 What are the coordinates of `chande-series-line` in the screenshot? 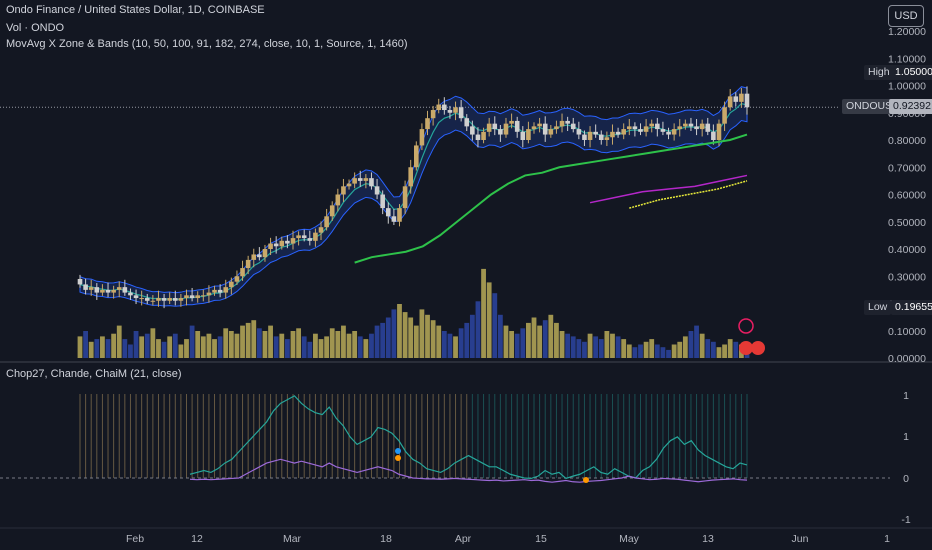 It's located at (468, 470).